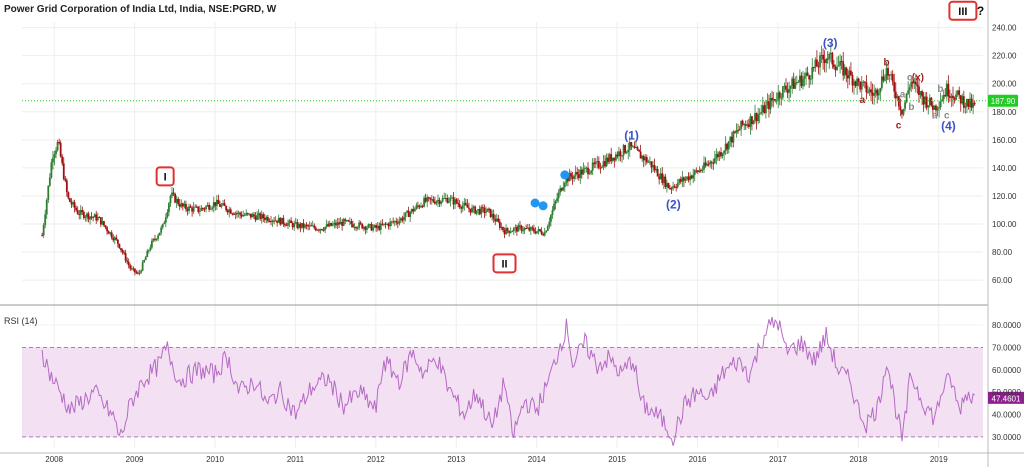  What do you see at coordinates (165, 176) in the screenshot?
I see `wave-box` at bounding box center [165, 176].